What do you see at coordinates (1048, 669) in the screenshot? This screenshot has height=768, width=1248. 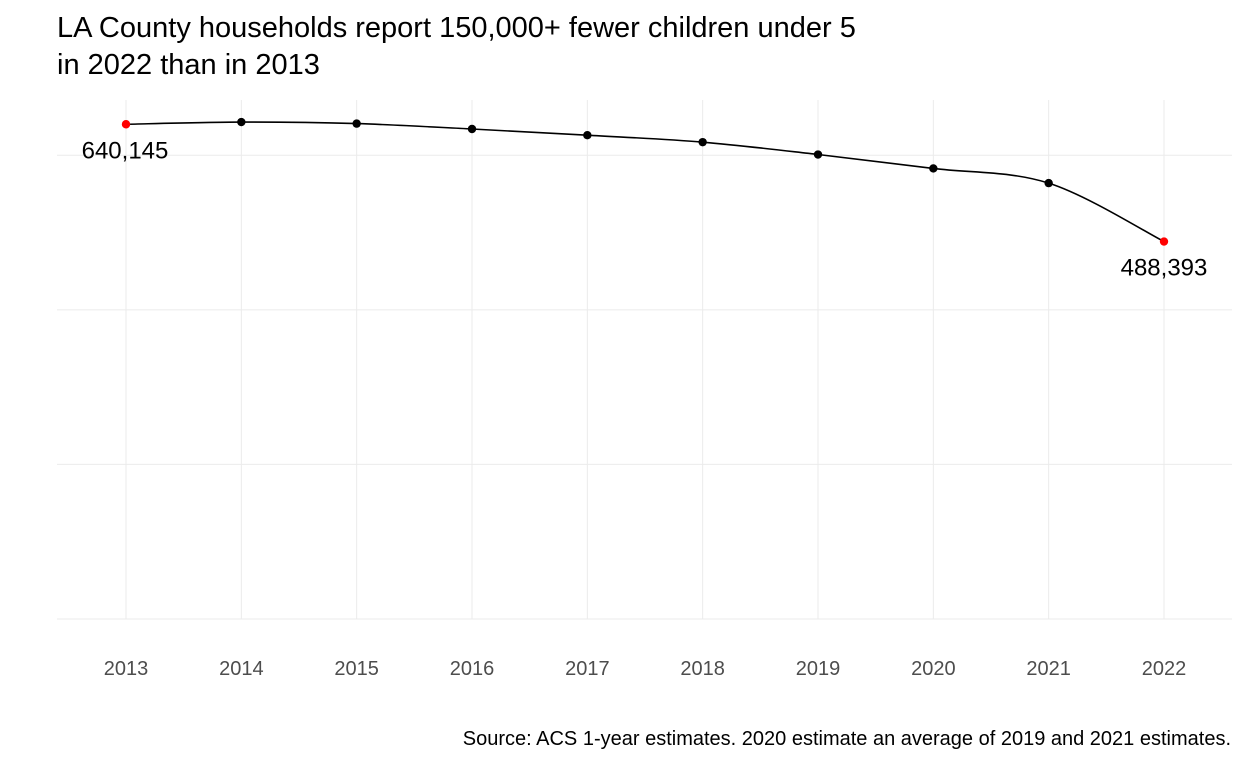 I see `x-tick-label: 2021` at bounding box center [1048, 669].